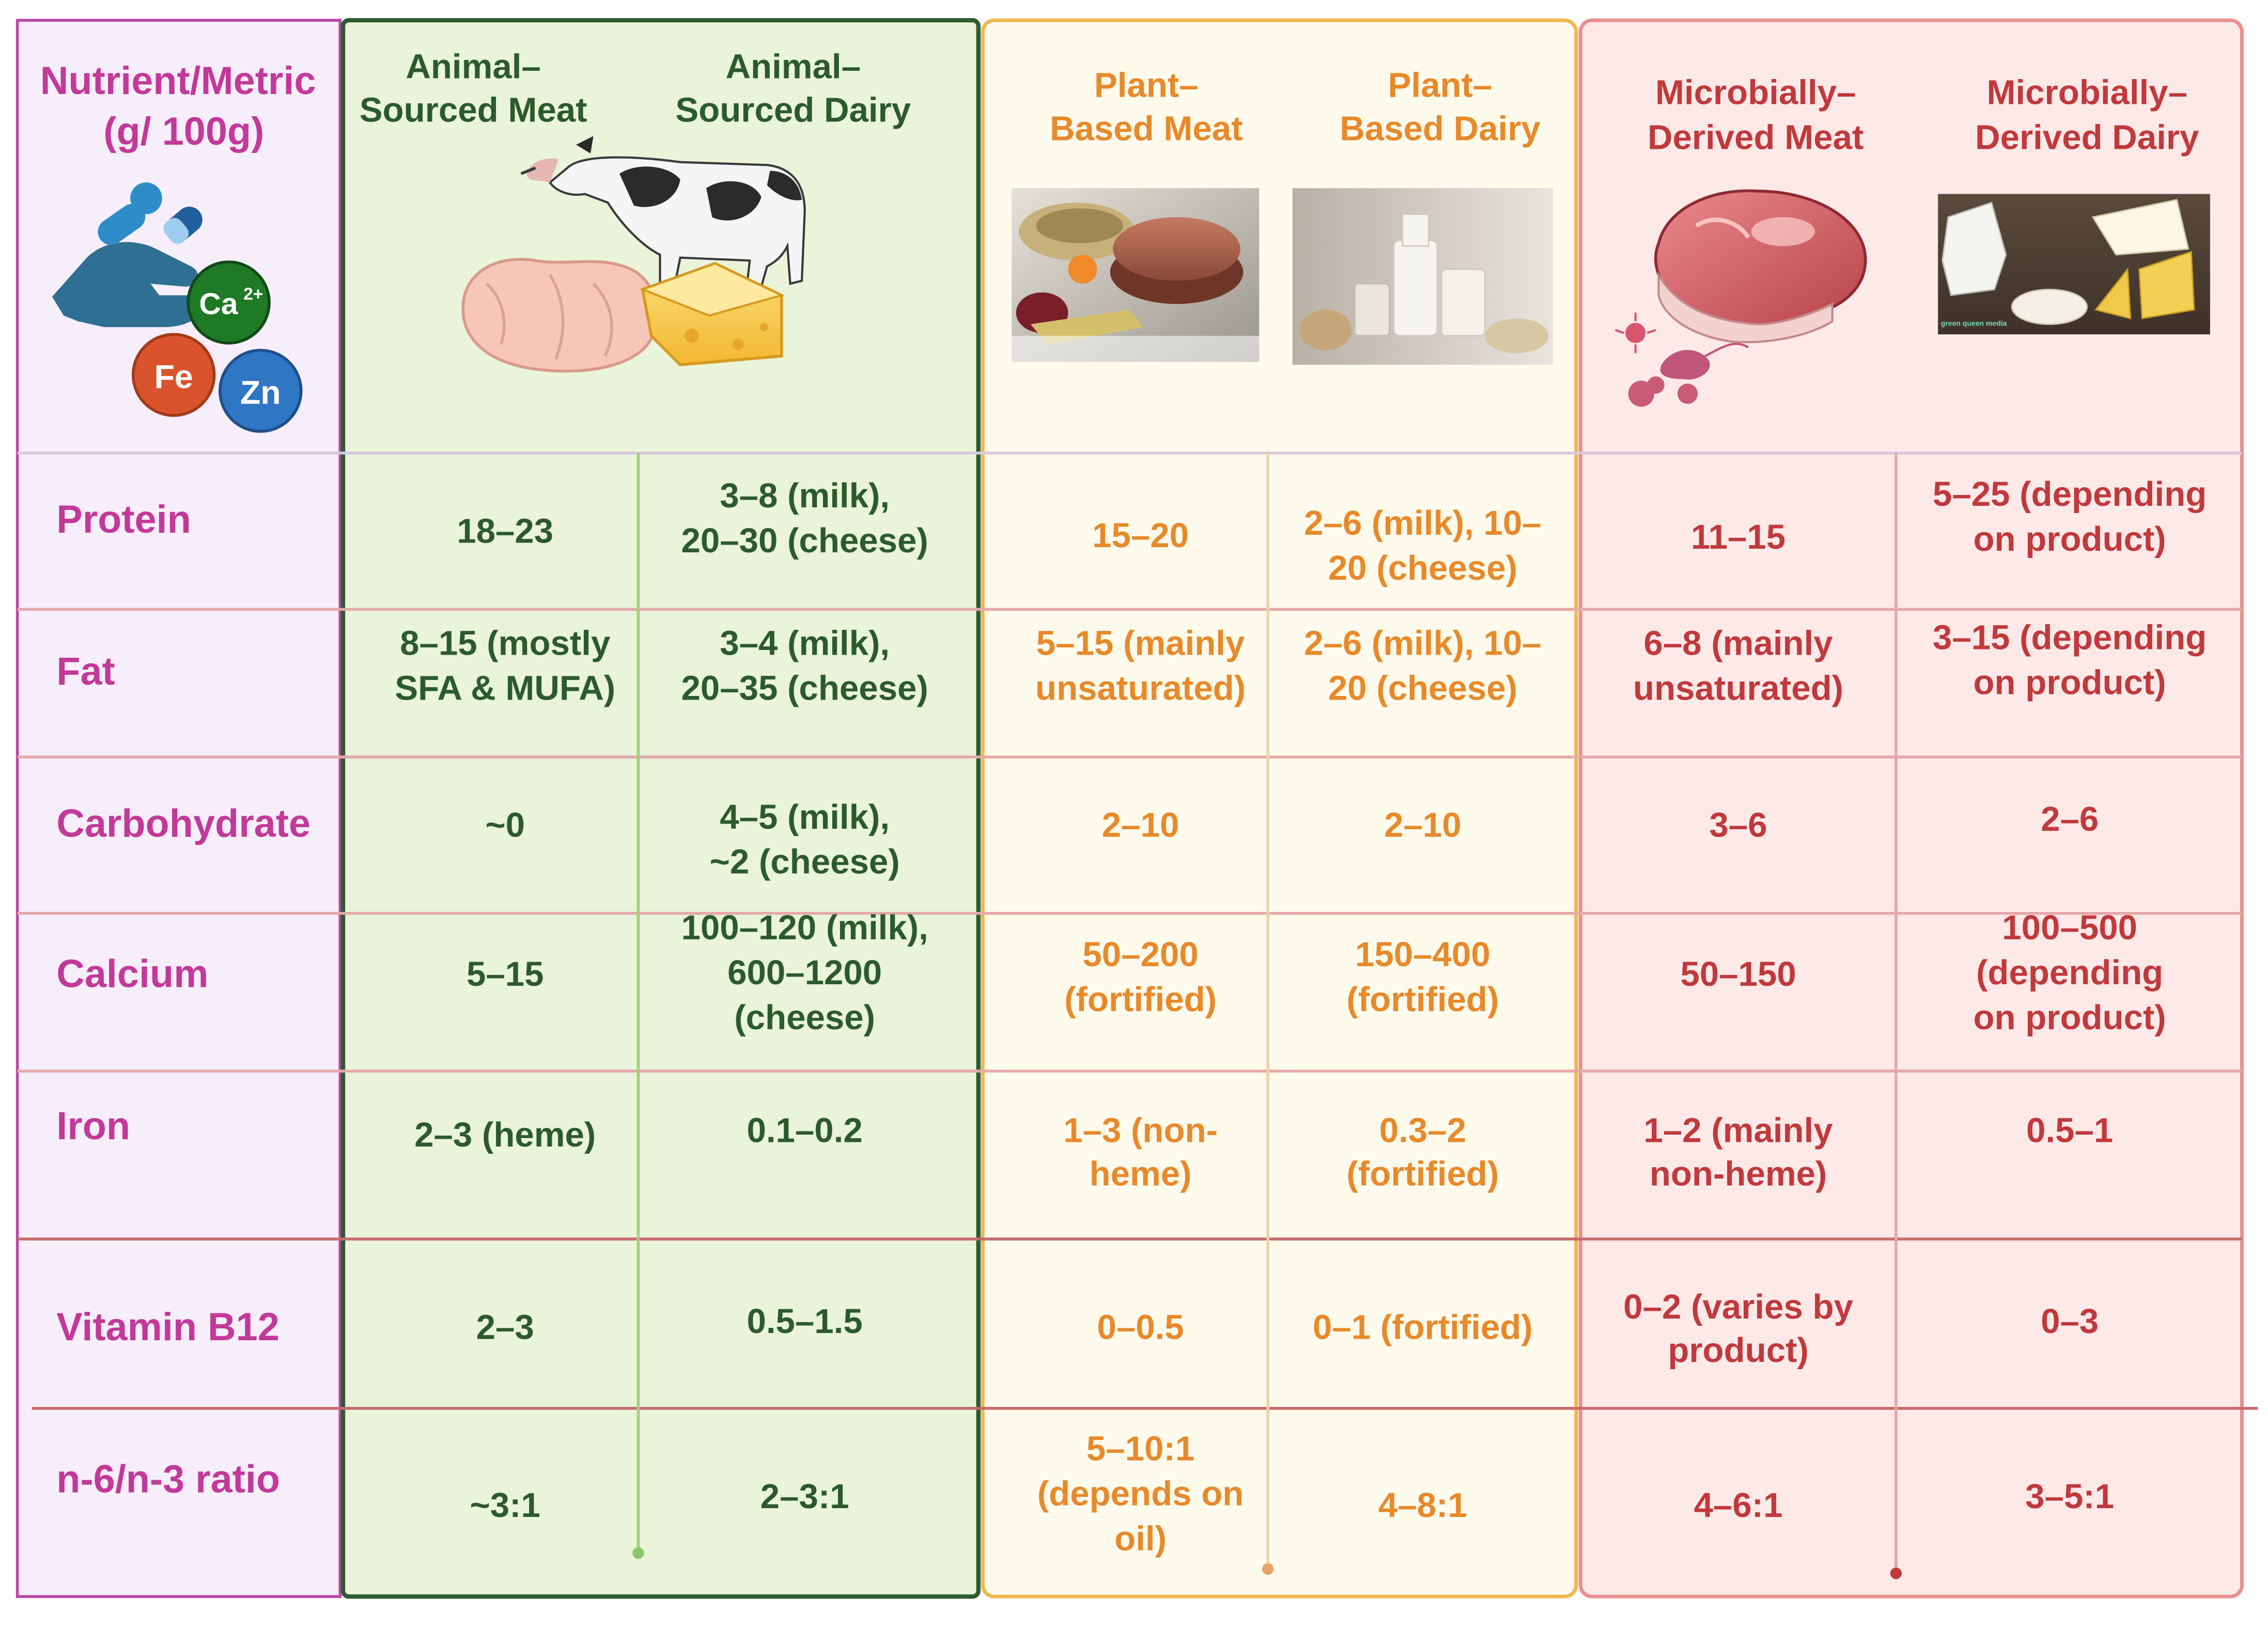  I want to click on cell-line: ~2 (cheese), so click(805, 862).